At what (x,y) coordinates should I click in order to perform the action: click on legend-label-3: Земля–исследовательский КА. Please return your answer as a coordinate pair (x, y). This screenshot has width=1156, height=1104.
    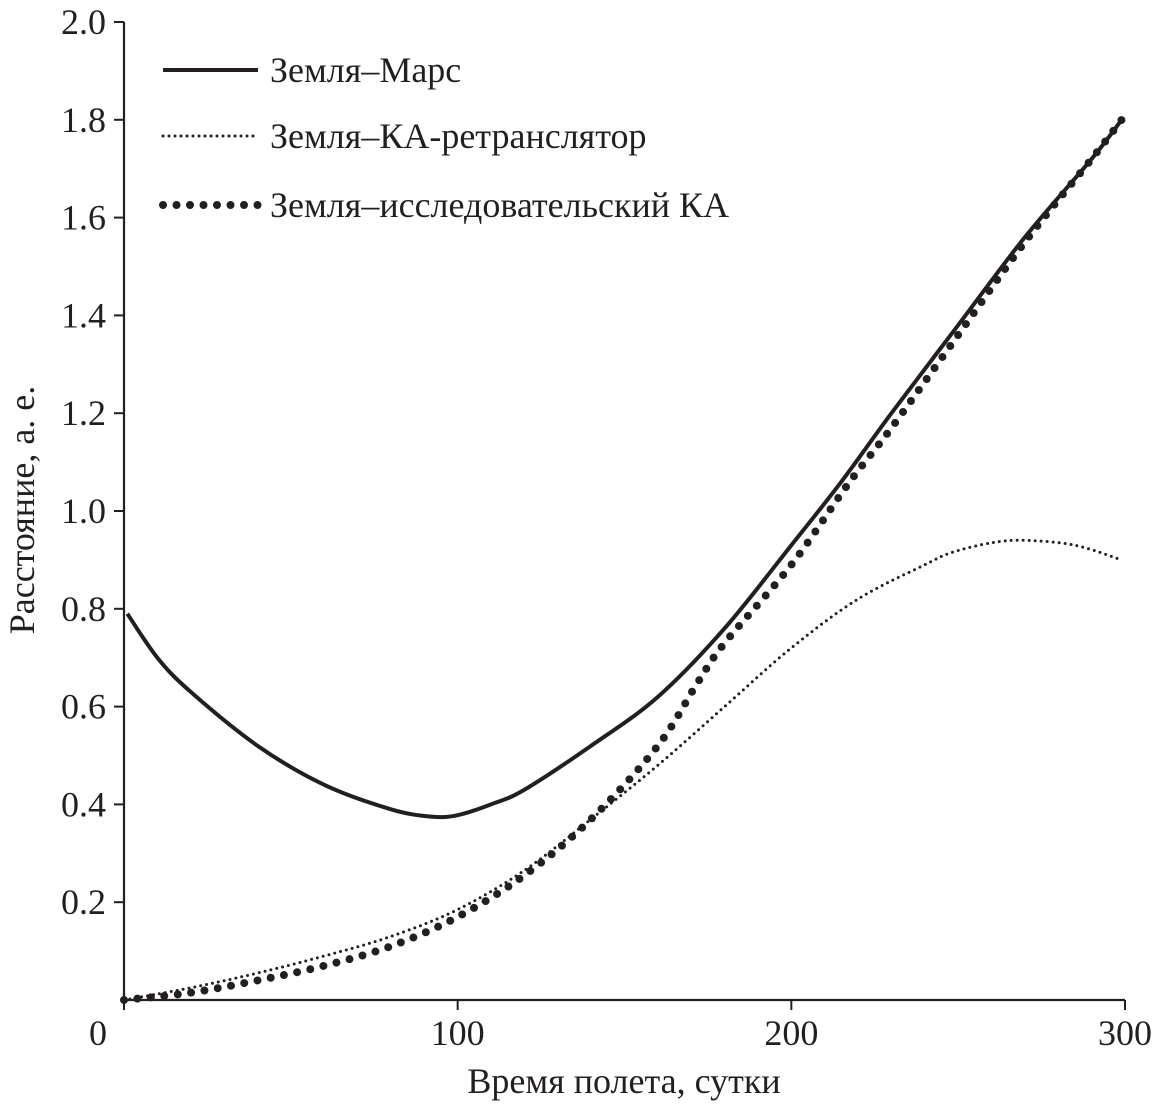
    Looking at the image, I should click on (499, 205).